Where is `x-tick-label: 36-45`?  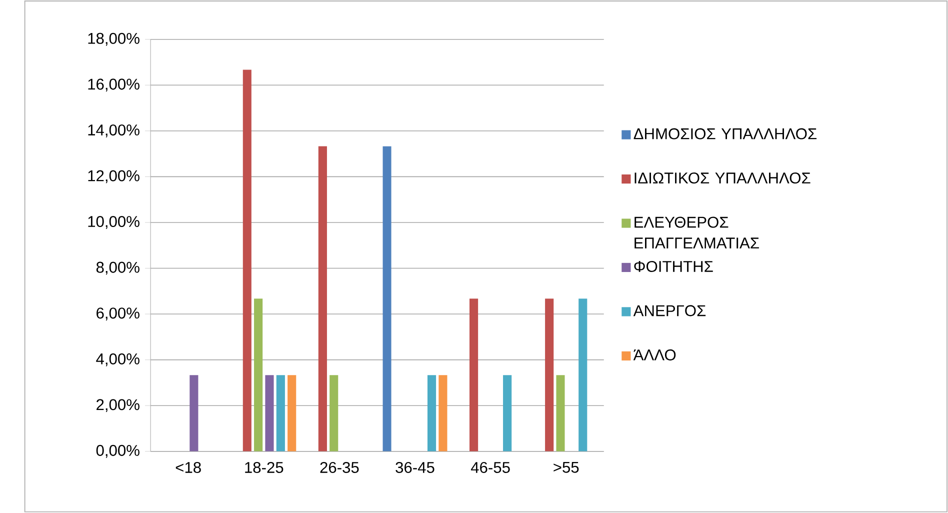
x-tick-label: 36-45 is located at coordinates (415, 468).